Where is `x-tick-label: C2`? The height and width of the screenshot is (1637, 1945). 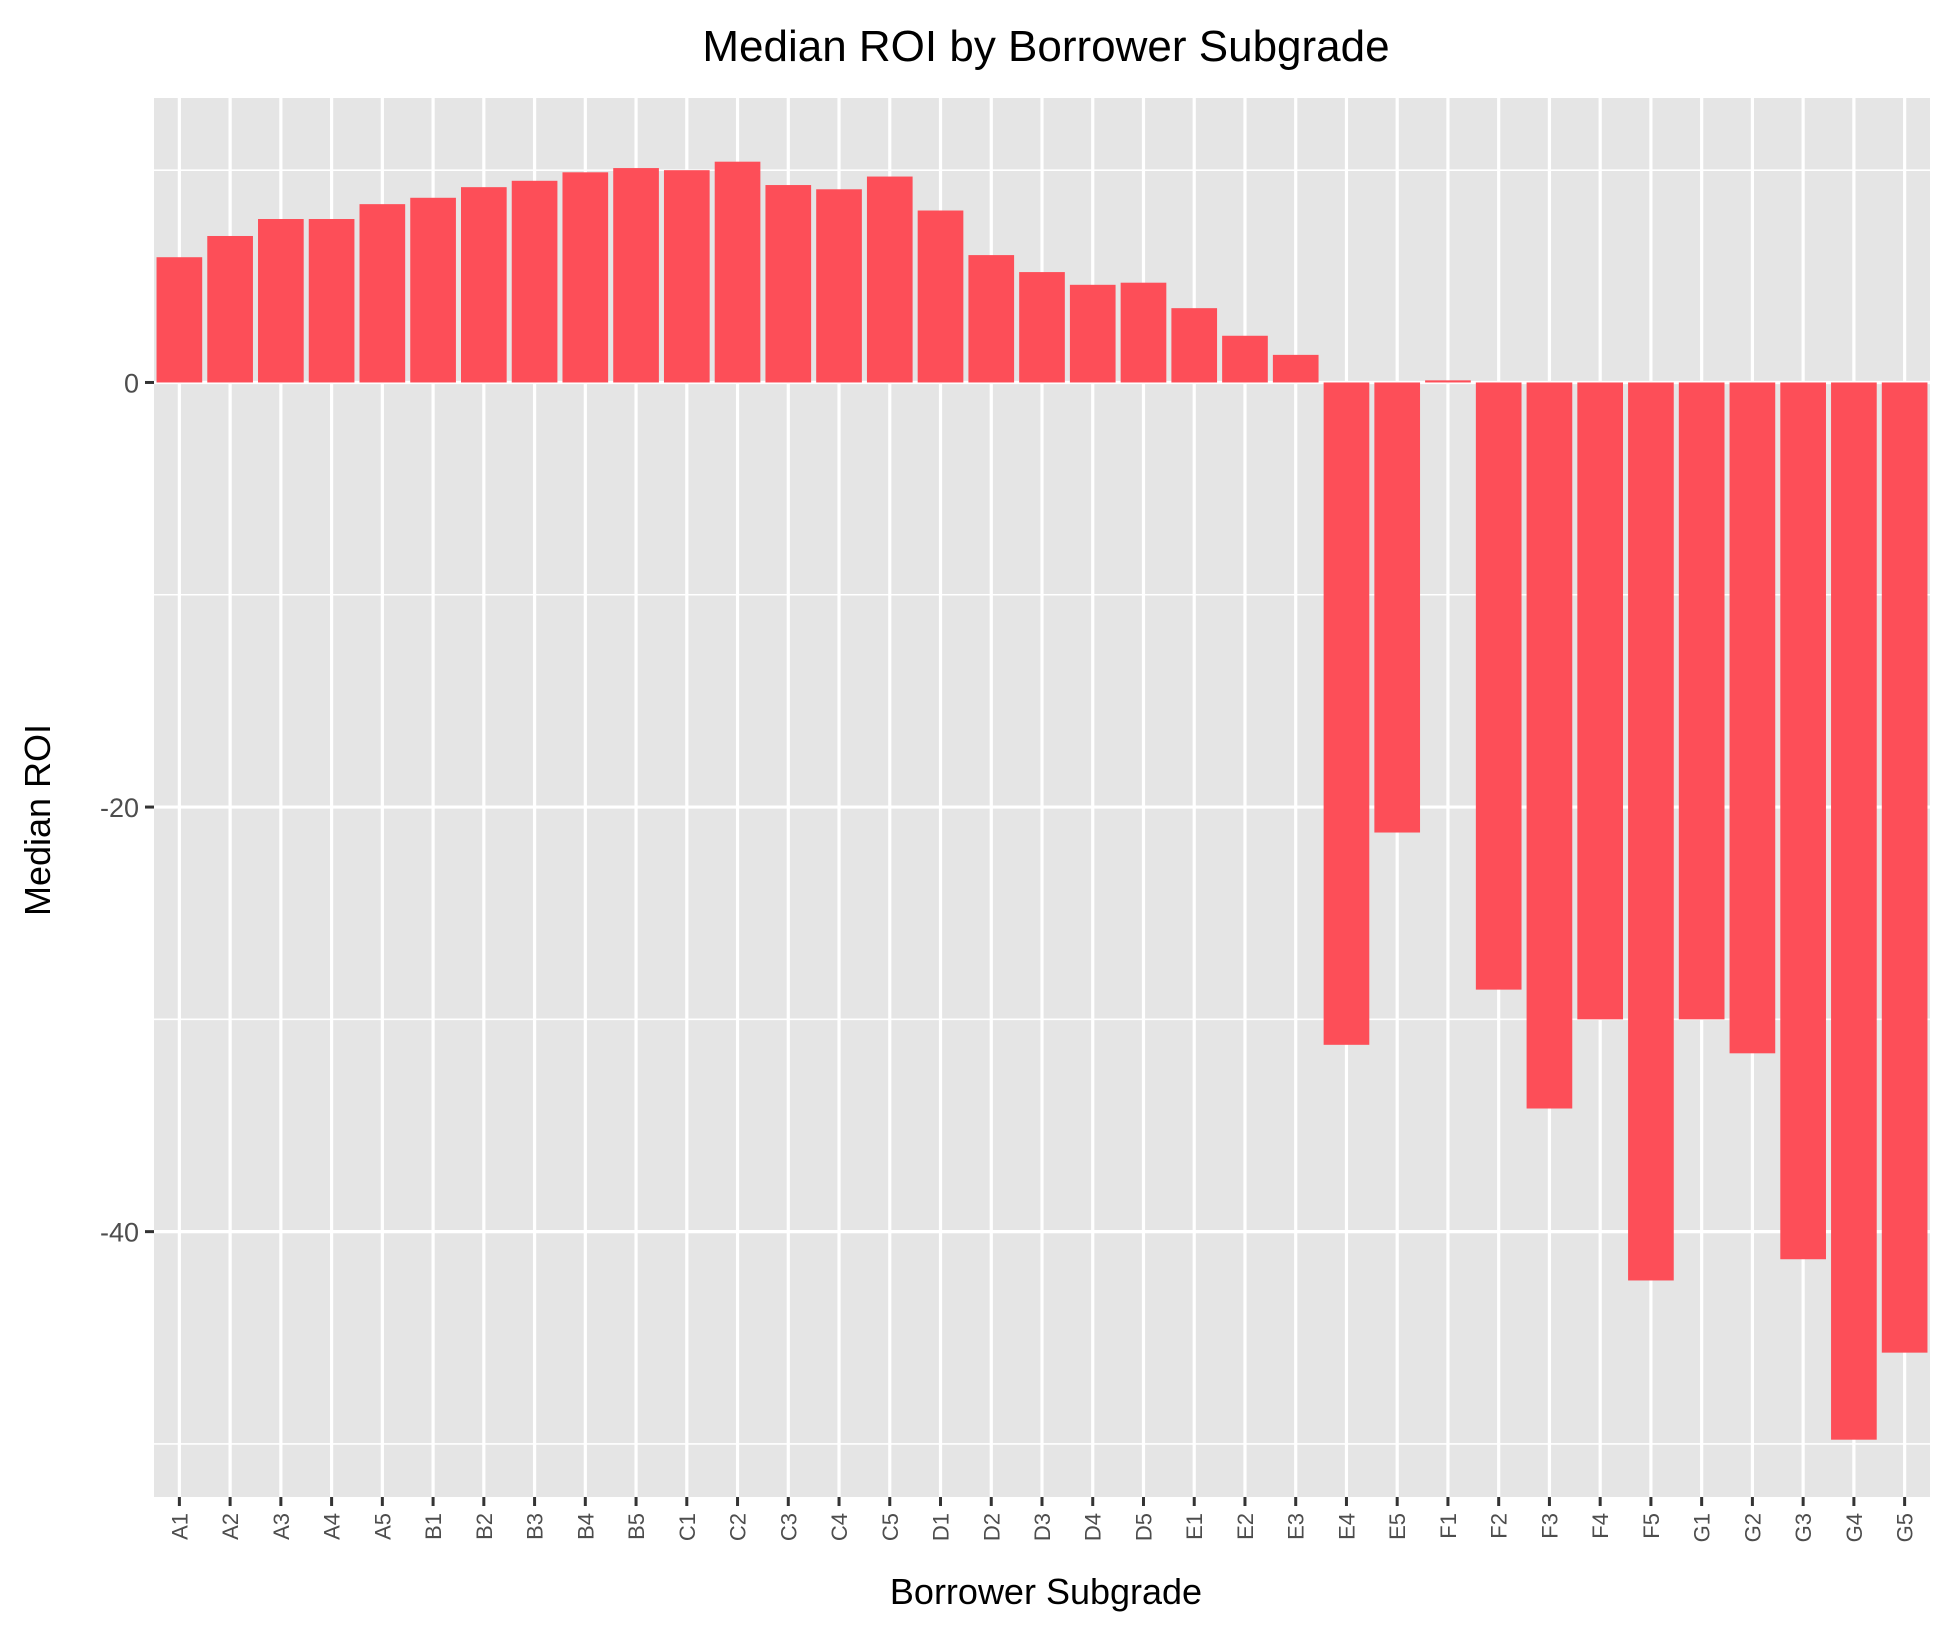 x-tick-label: C2 is located at coordinates (738, 1527).